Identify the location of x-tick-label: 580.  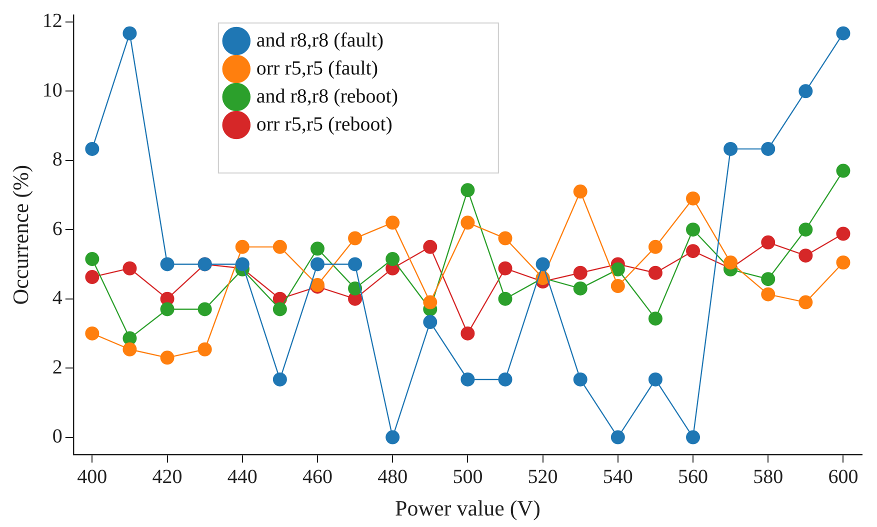
(768, 477).